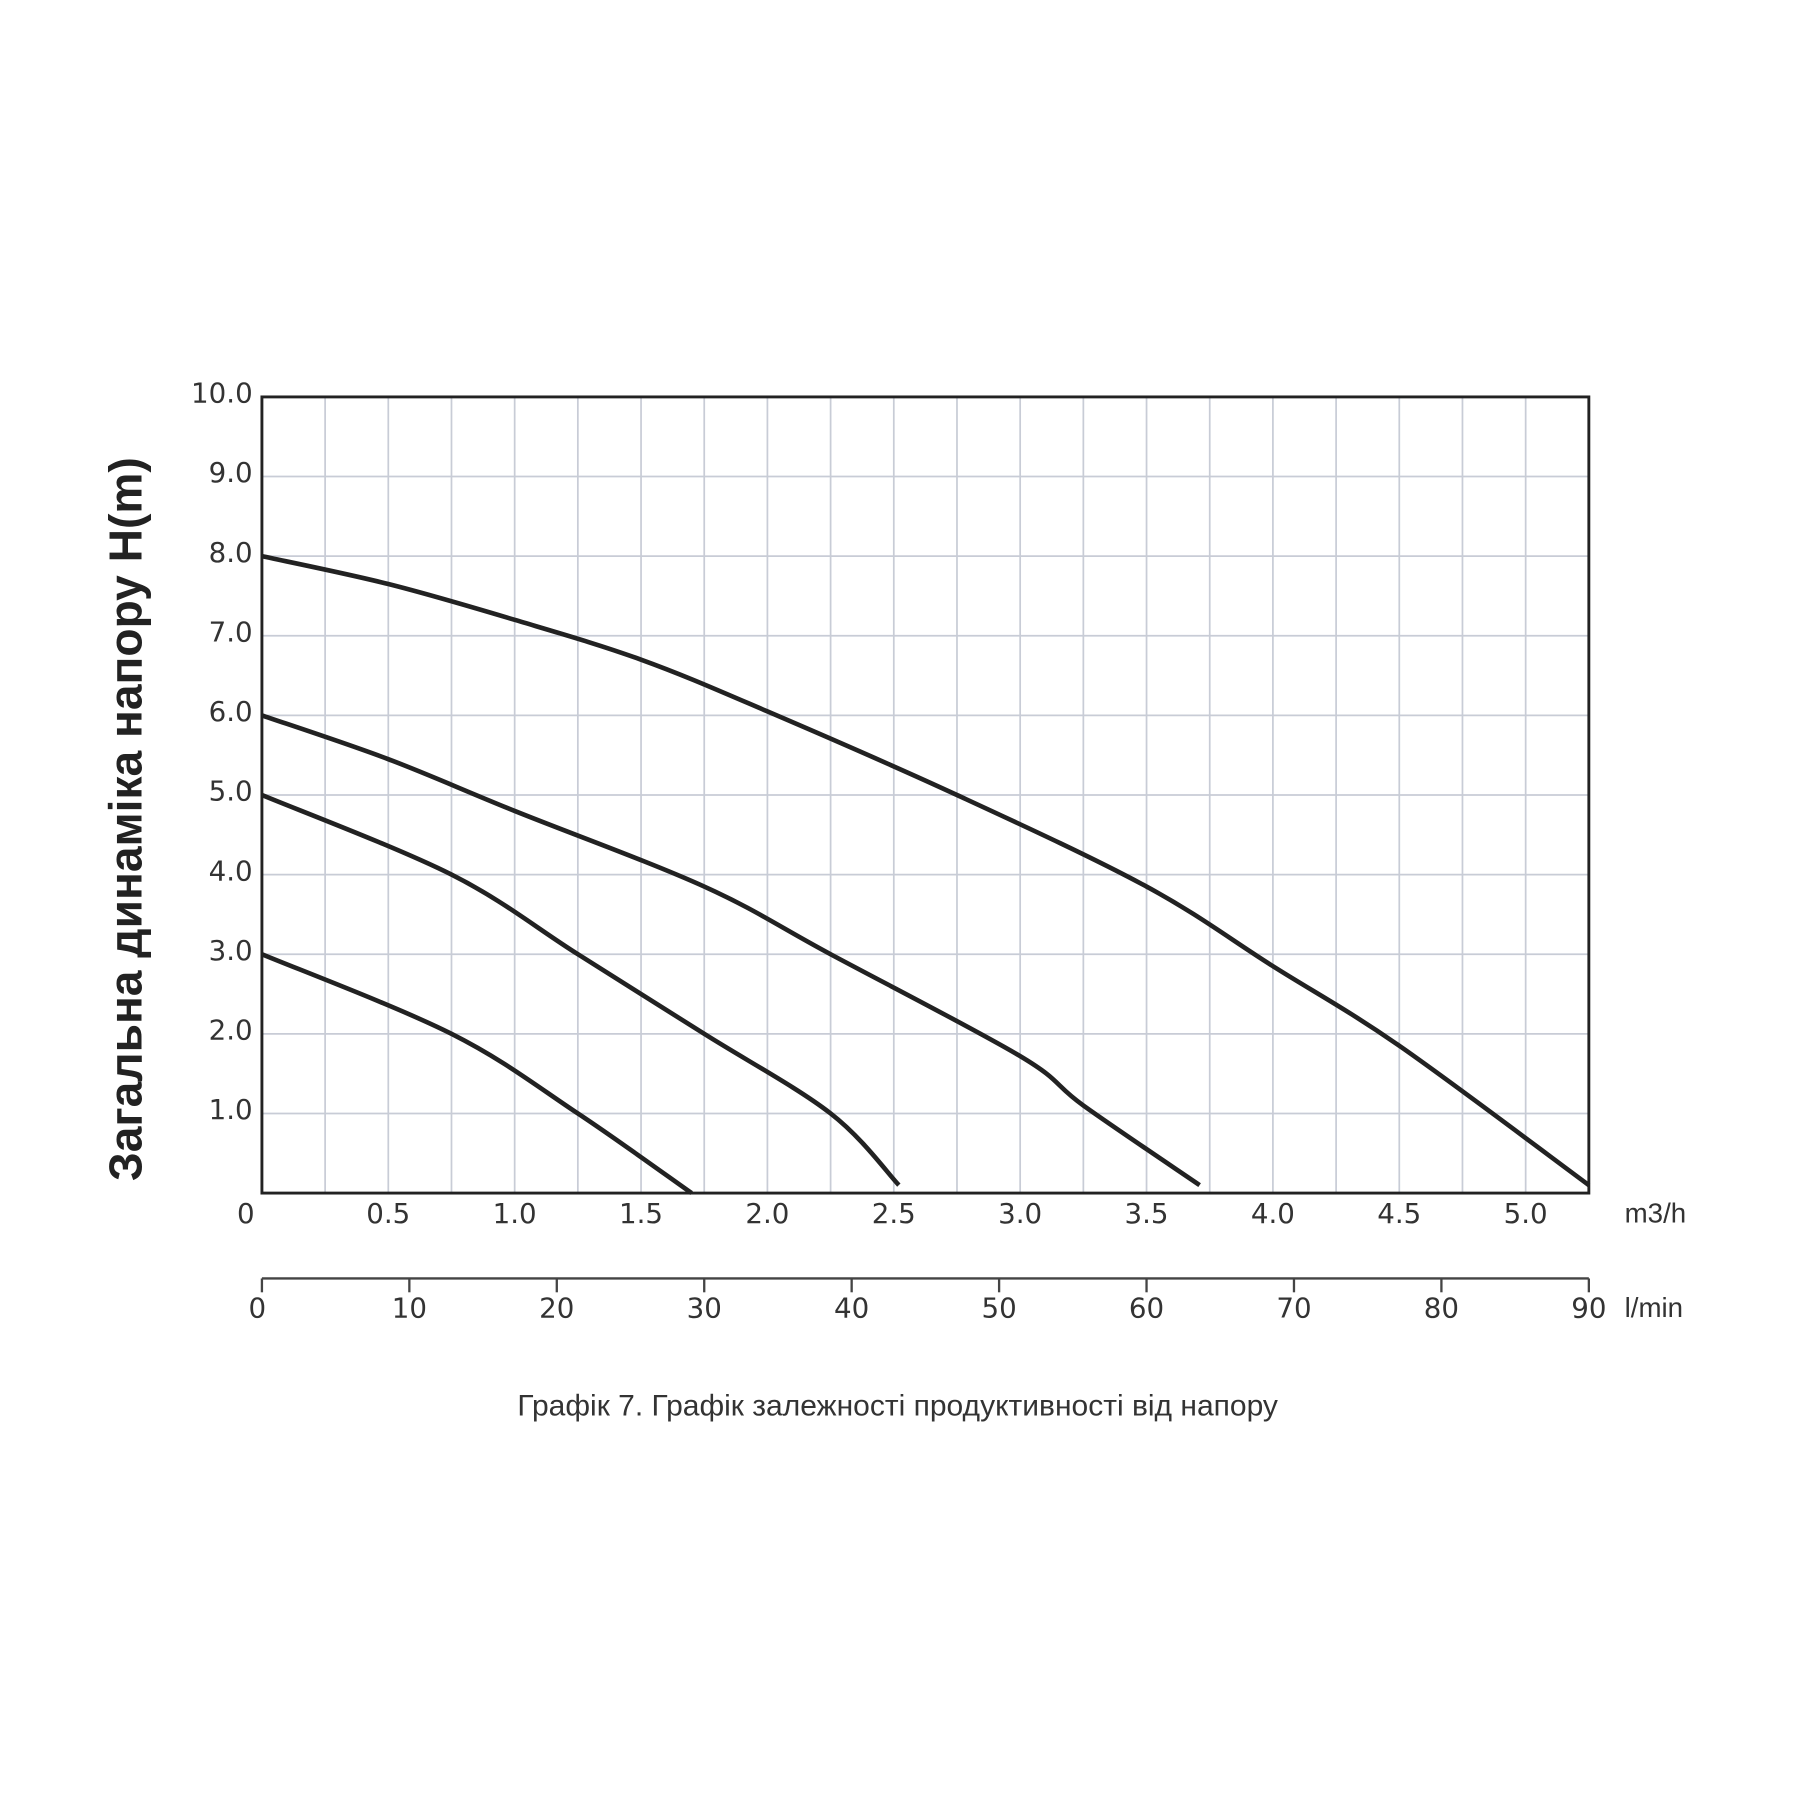 This screenshot has width=1800, height=1800. I want to click on x-tick-label: 1.5, so click(641, 1213).